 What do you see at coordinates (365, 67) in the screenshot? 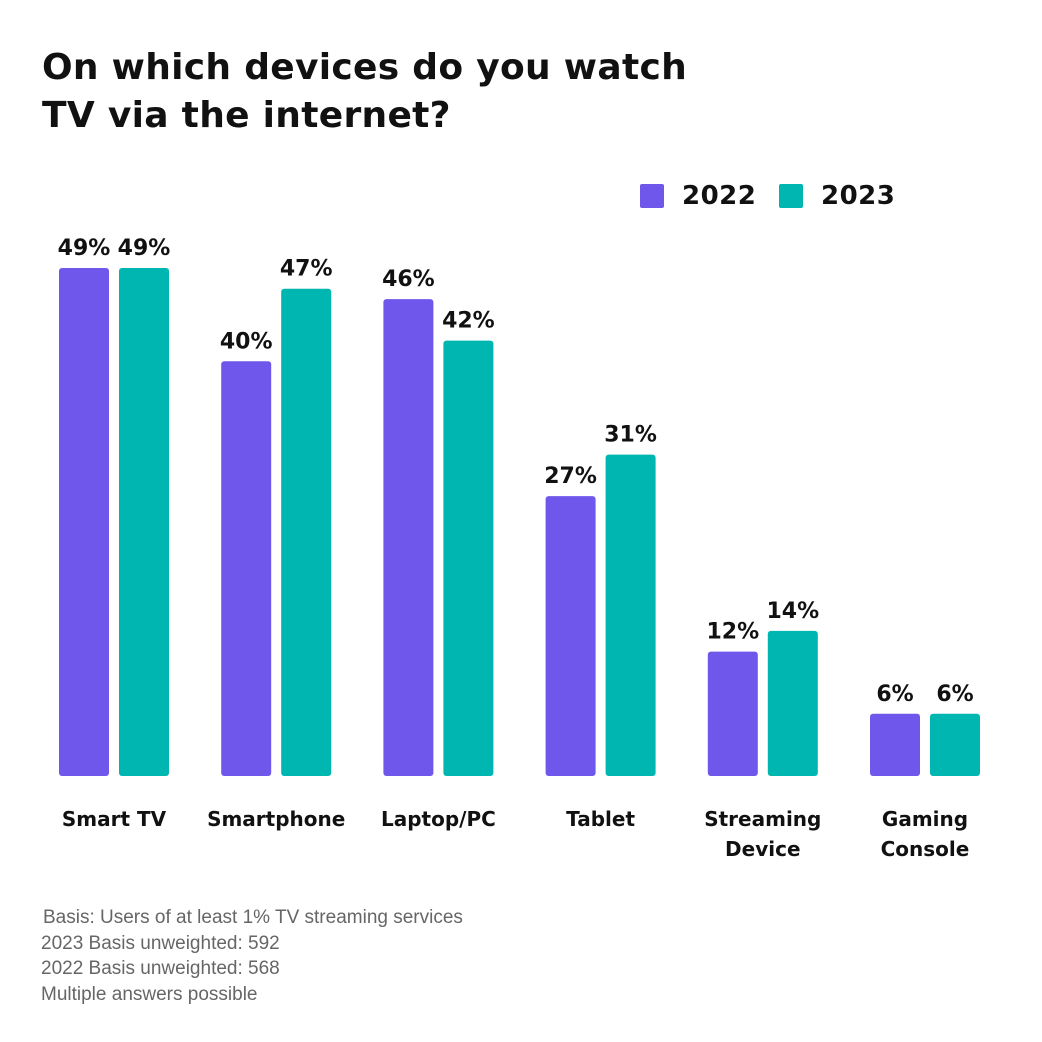
I see `chart-title-line-1: On which devices do you watch` at bounding box center [365, 67].